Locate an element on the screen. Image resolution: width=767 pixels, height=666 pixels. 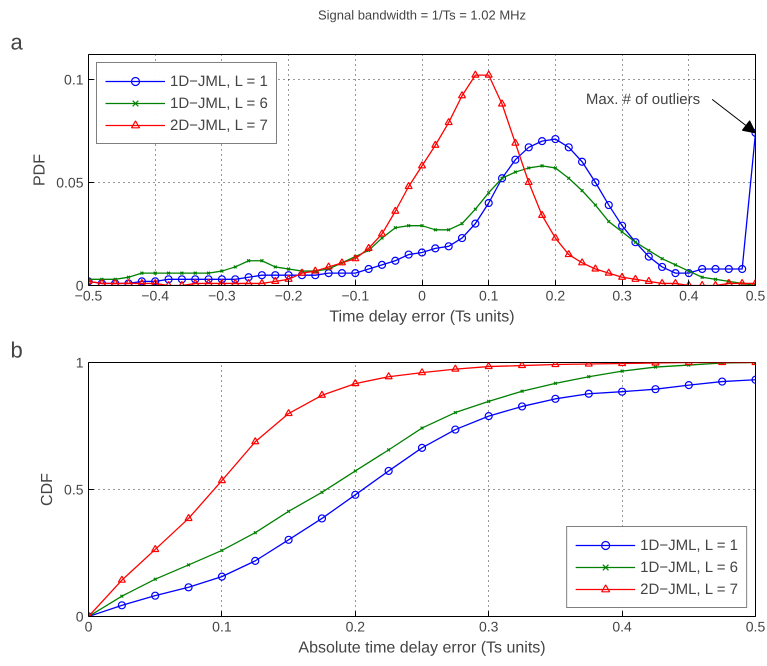
y-tick-label: 0.1 is located at coordinates (74, 79).